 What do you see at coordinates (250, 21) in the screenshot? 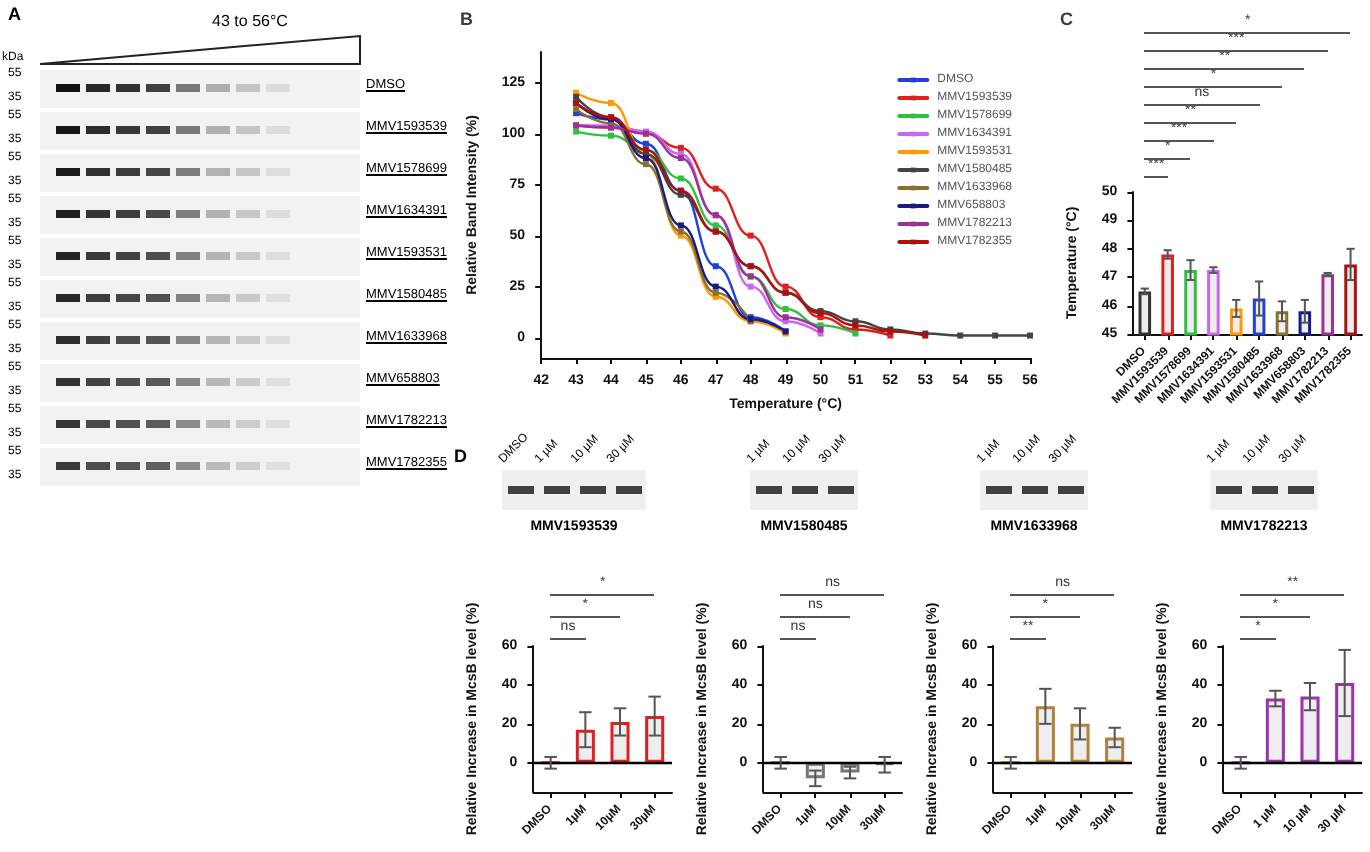
I see `text: 43 to 56°C` at bounding box center [250, 21].